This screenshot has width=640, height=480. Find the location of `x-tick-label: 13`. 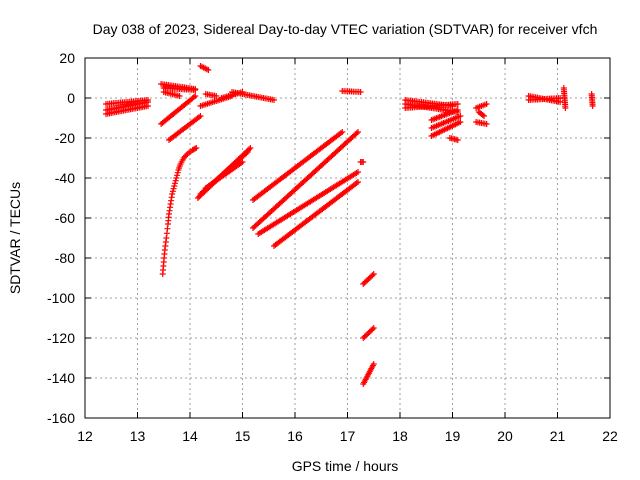

x-tick-label: 13 is located at coordinates (138, 436).